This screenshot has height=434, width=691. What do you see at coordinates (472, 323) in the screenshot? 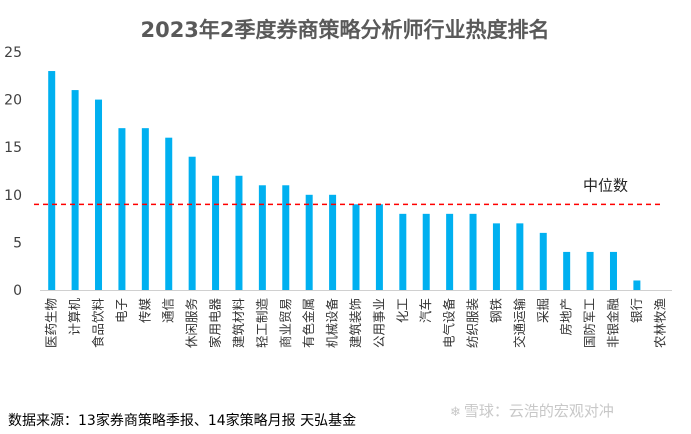
I see `x-category-label: 纺织服装` at bounding box center [472, 323].